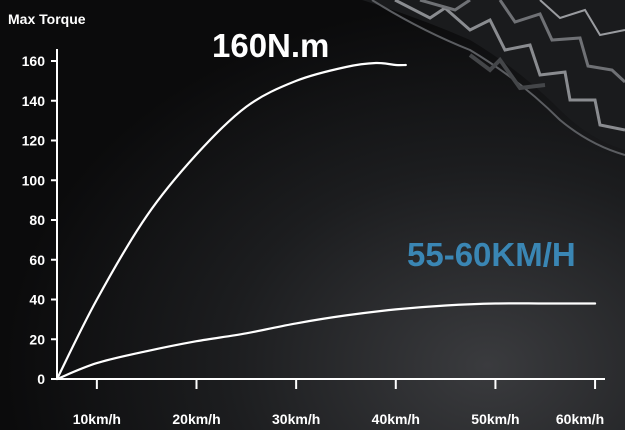  Describe the element at coordinates (37, 260) in the screenshot. I see `y-tick-label: 60` at that location.